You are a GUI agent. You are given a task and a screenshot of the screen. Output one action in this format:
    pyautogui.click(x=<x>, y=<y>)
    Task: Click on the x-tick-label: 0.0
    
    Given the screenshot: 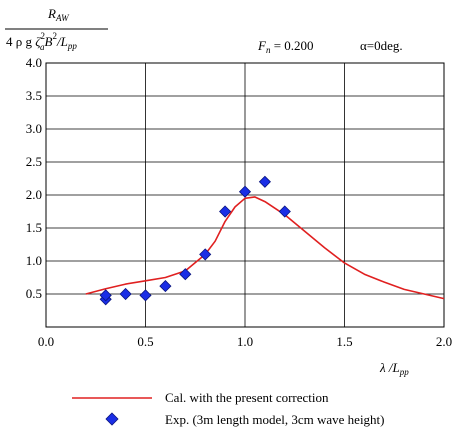 What is the action you would take?
    pyautogui.click(x=46, y=341)
    